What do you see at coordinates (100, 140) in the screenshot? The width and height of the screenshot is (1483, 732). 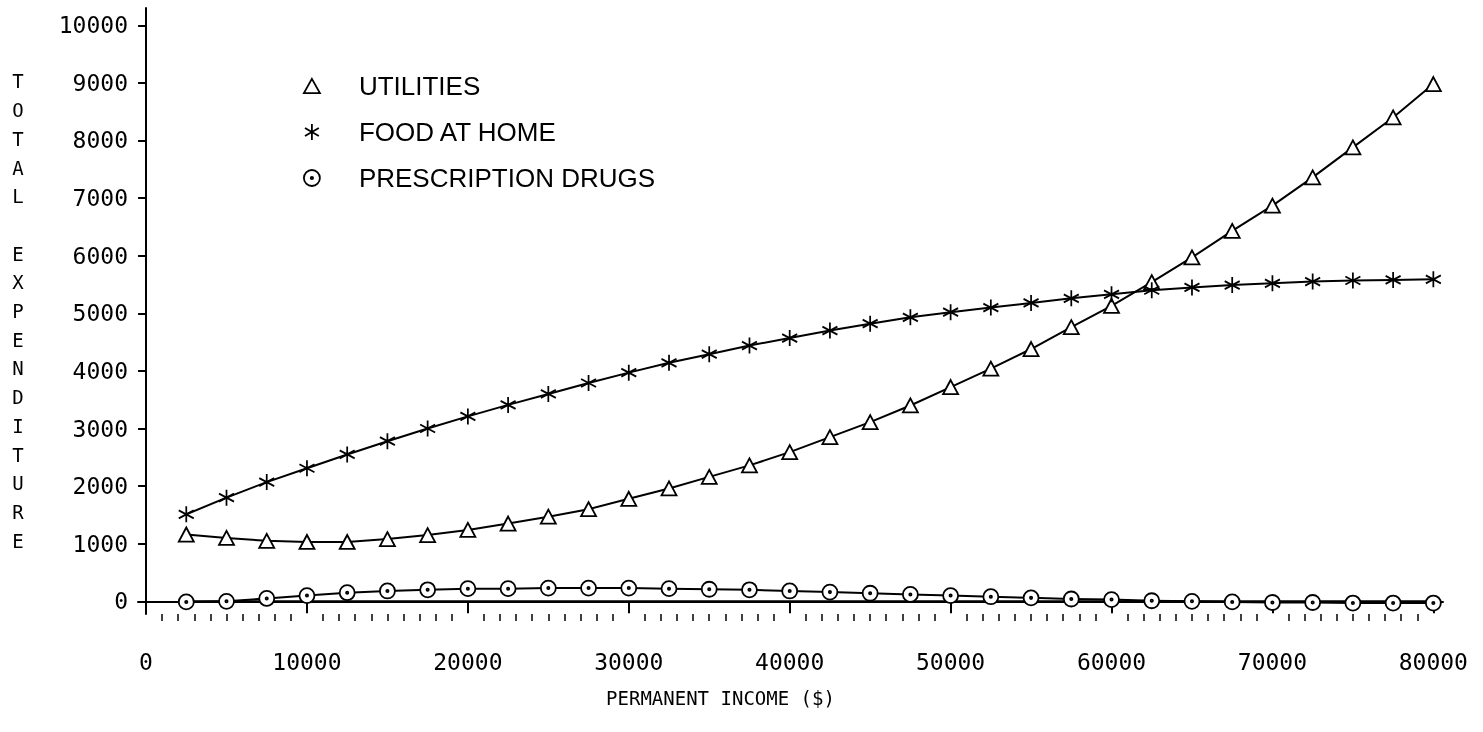 I see `y-tick-label: 8000` at bounding box center [100, 140].